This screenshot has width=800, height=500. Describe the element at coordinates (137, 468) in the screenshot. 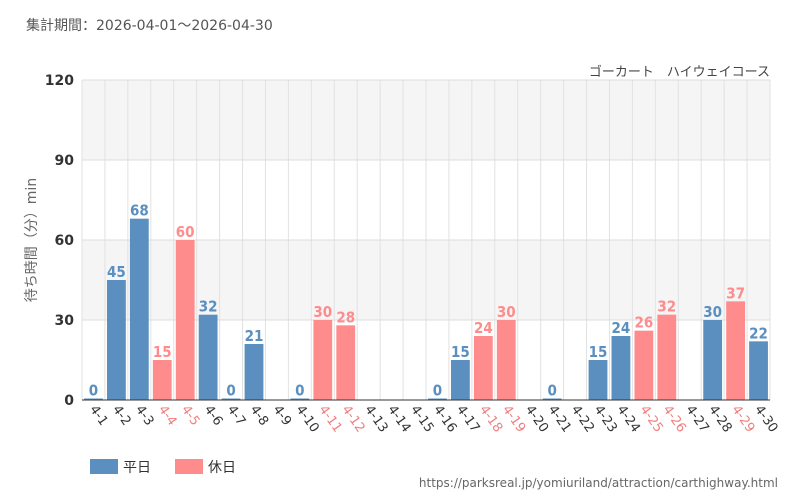

I see `legend-label-weekday: 平日` at that location.